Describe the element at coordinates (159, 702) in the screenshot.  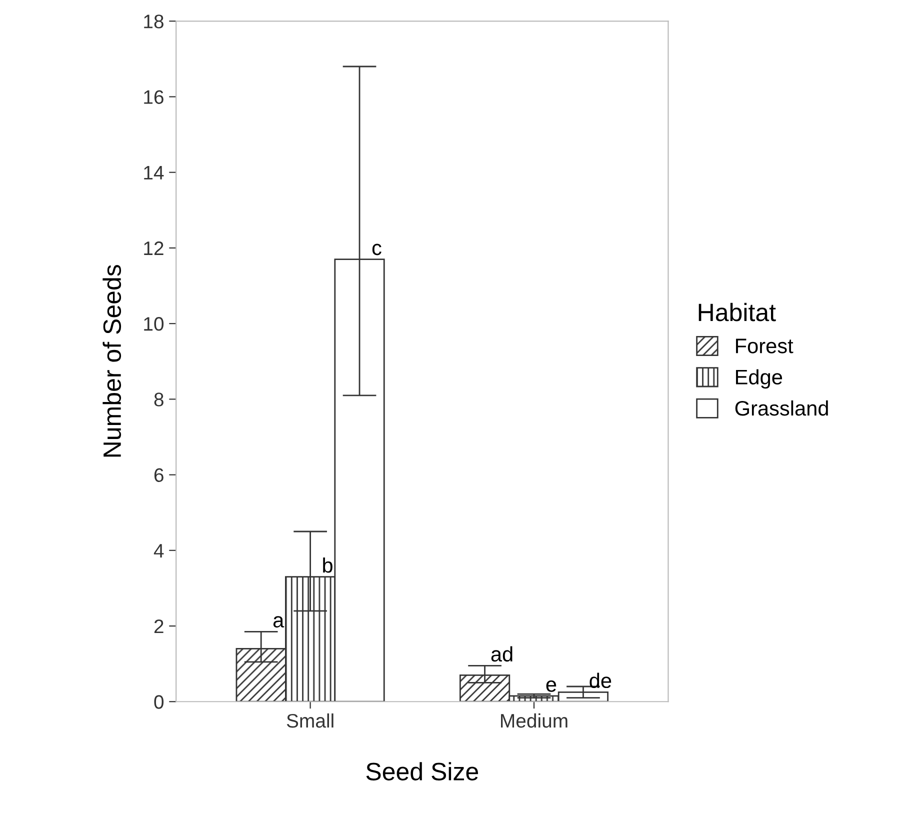
I see `y-tick-label: 0` at that location.